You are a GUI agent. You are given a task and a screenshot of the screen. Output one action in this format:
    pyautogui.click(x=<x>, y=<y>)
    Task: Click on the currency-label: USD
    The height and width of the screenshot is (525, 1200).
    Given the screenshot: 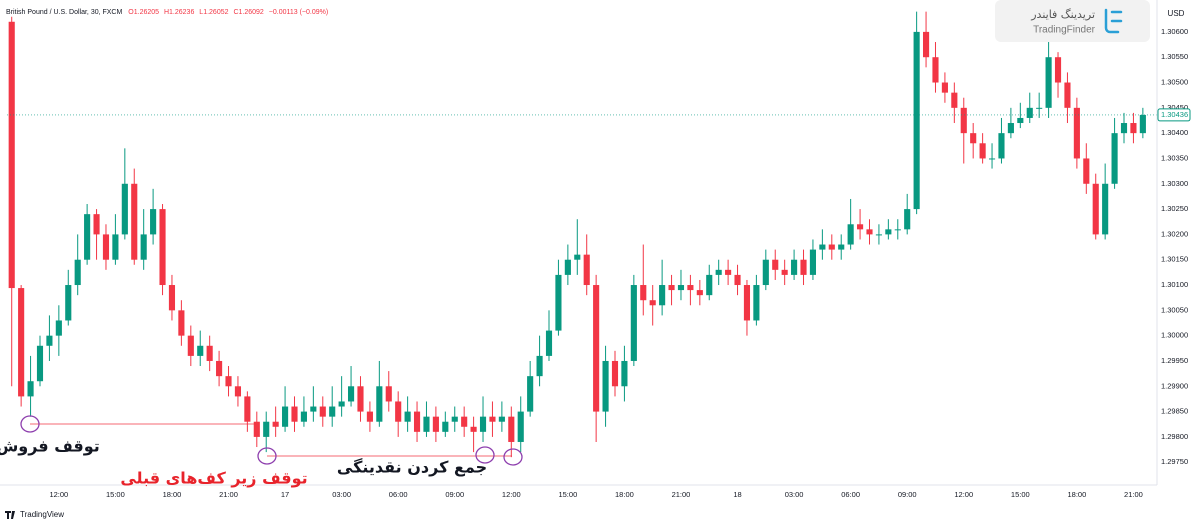 What is the action you would take?
    pyautogui.click(x=1176, y=13)
    